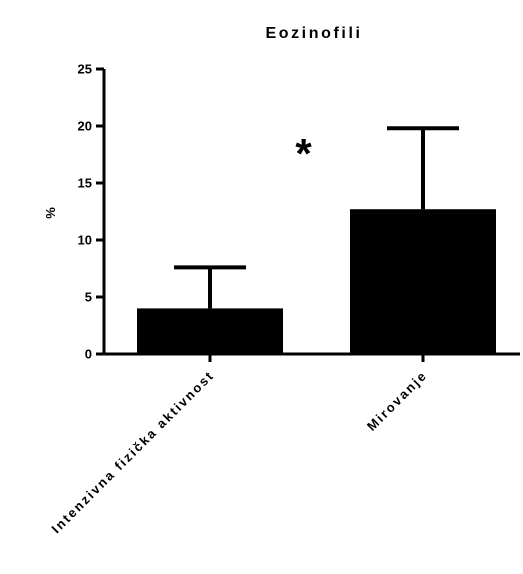 The image size is (523, 574). I want to click on x-tick-label: Mirovanje, so click(397, 401).